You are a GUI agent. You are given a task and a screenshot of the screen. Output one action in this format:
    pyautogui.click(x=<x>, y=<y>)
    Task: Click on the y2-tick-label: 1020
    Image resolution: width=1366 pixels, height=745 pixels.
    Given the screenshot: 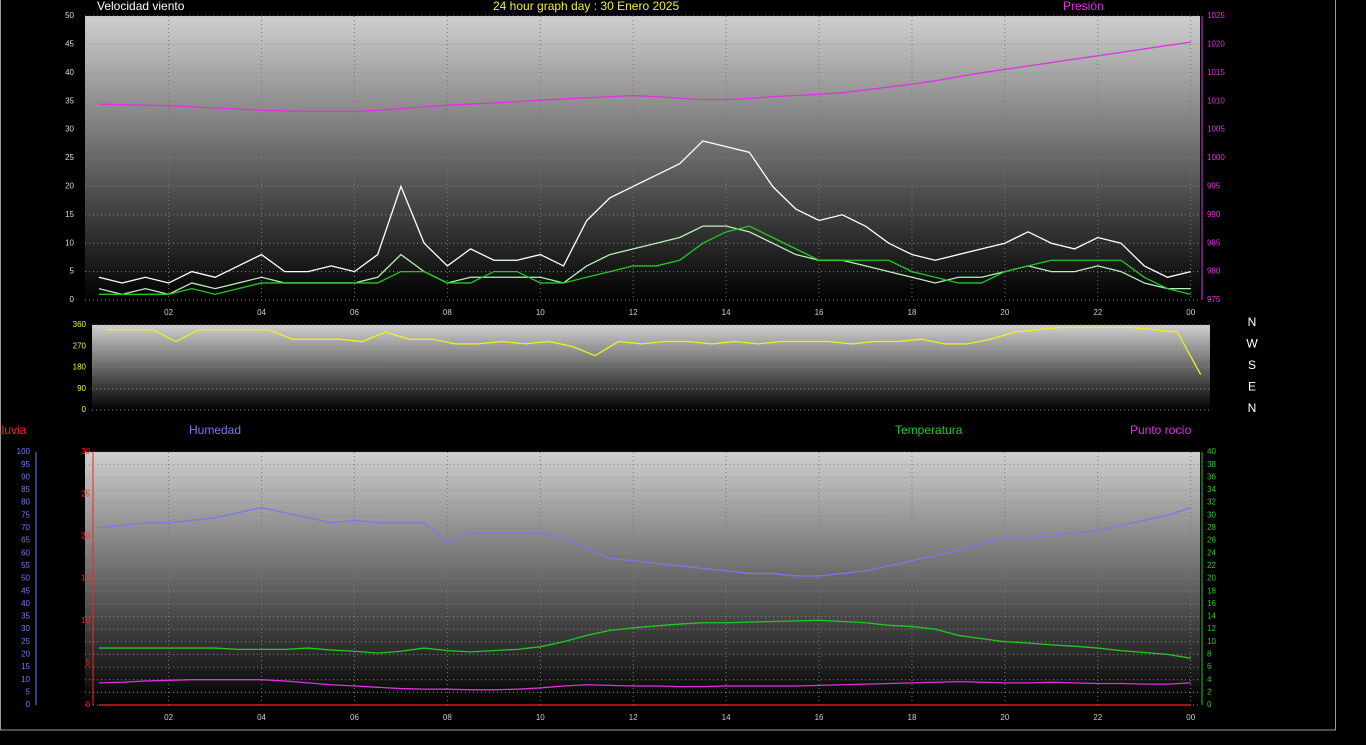 What is the action you would take?
    pyautogui.click(x=1216, y=44)
    